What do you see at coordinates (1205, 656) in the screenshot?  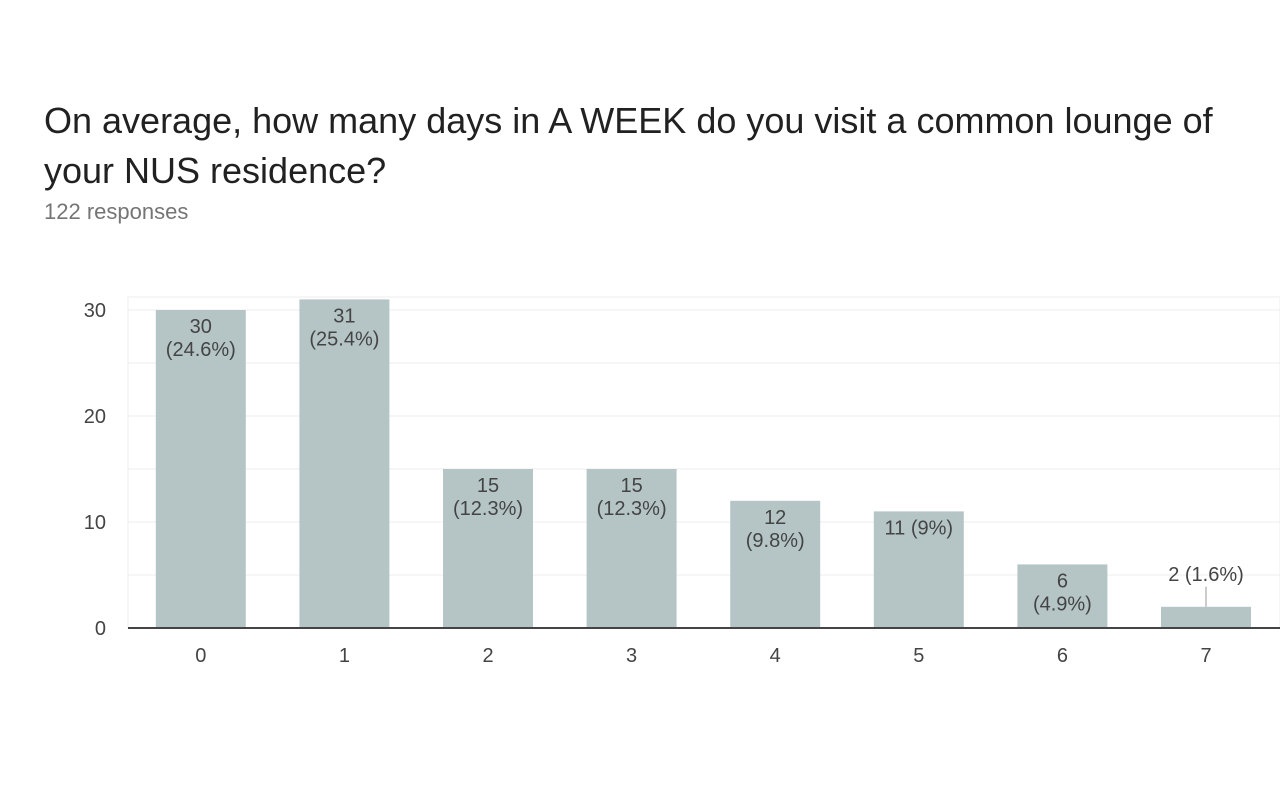 I see `x-tick-label: 7` at bounding box center [1205, 656].